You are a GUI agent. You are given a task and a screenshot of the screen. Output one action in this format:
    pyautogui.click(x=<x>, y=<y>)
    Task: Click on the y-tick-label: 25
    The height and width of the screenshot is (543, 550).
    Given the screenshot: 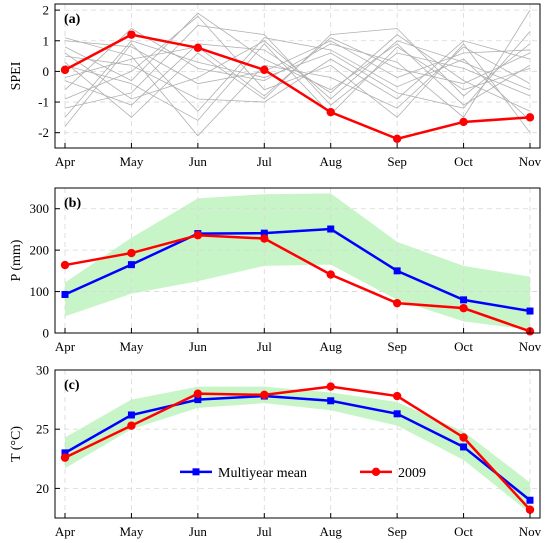 What is the action you would take?
    pyautogui.click(x=42, y=429)
    